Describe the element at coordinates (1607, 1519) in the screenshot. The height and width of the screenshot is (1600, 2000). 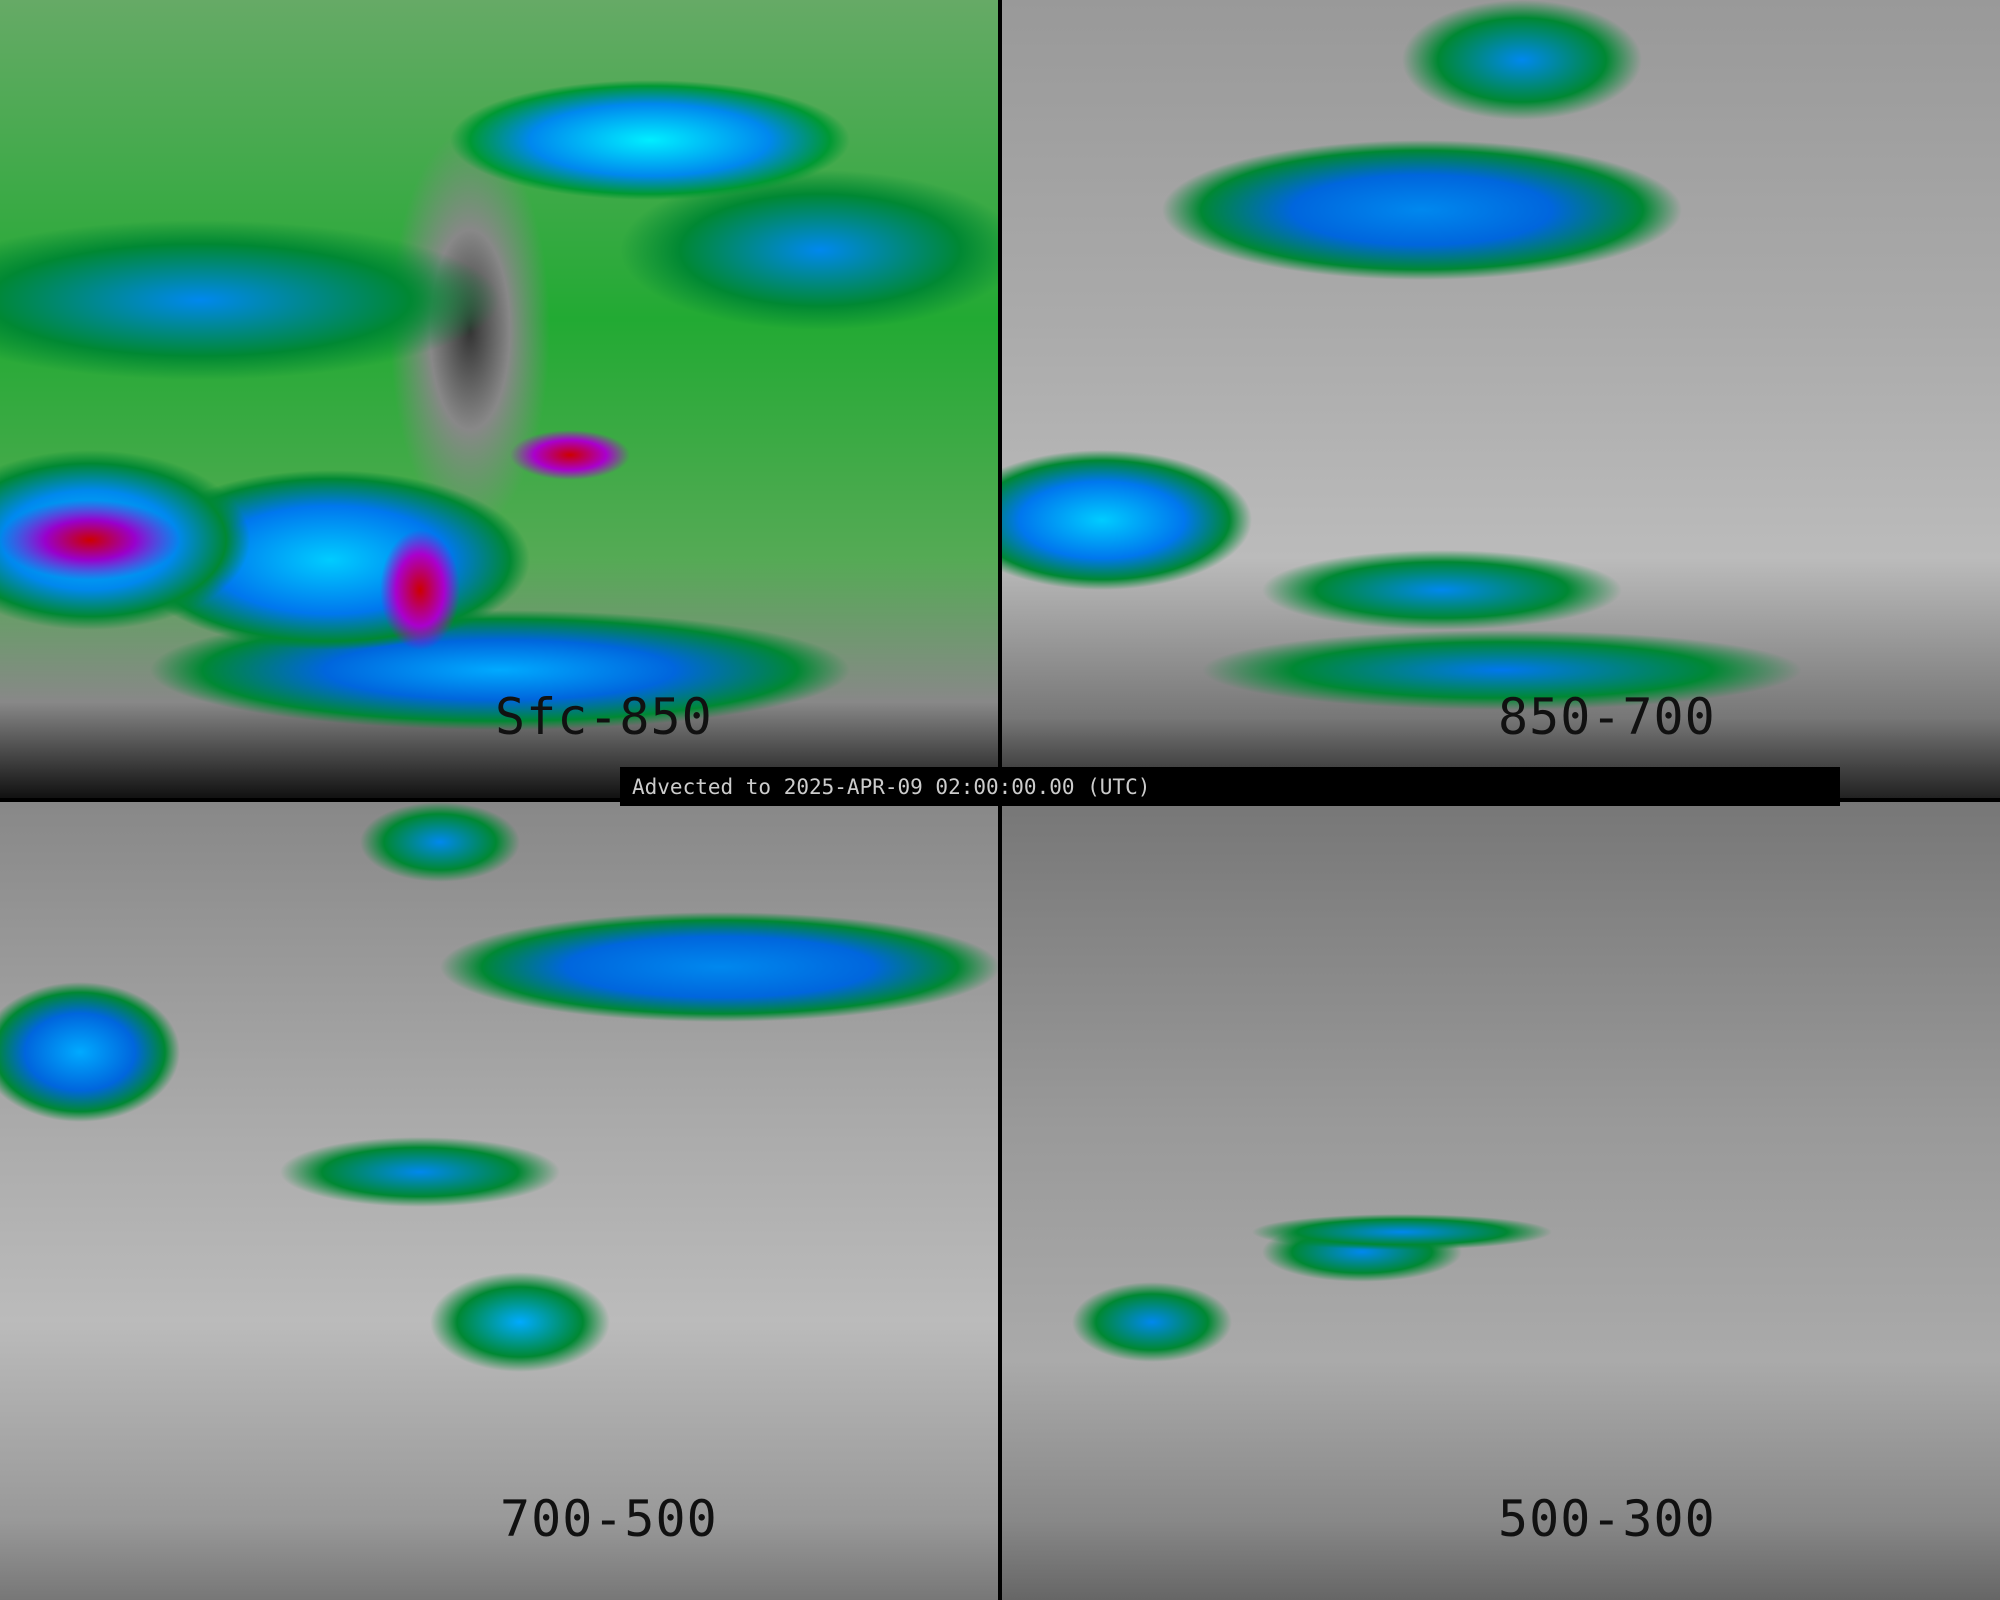
I see `panel-label: 500-300` at that location.